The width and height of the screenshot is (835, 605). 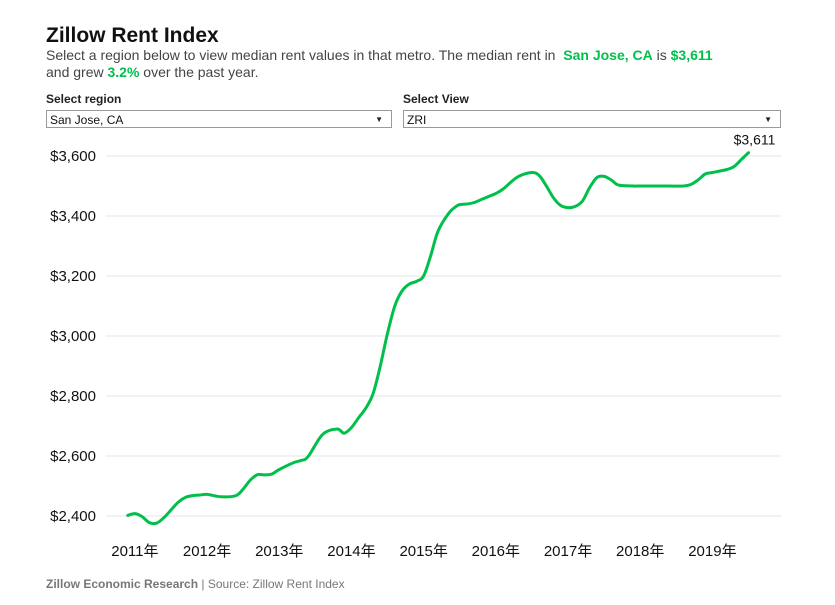 I want to click on x-tick-label: 2015年, so click(x=423, y=551).